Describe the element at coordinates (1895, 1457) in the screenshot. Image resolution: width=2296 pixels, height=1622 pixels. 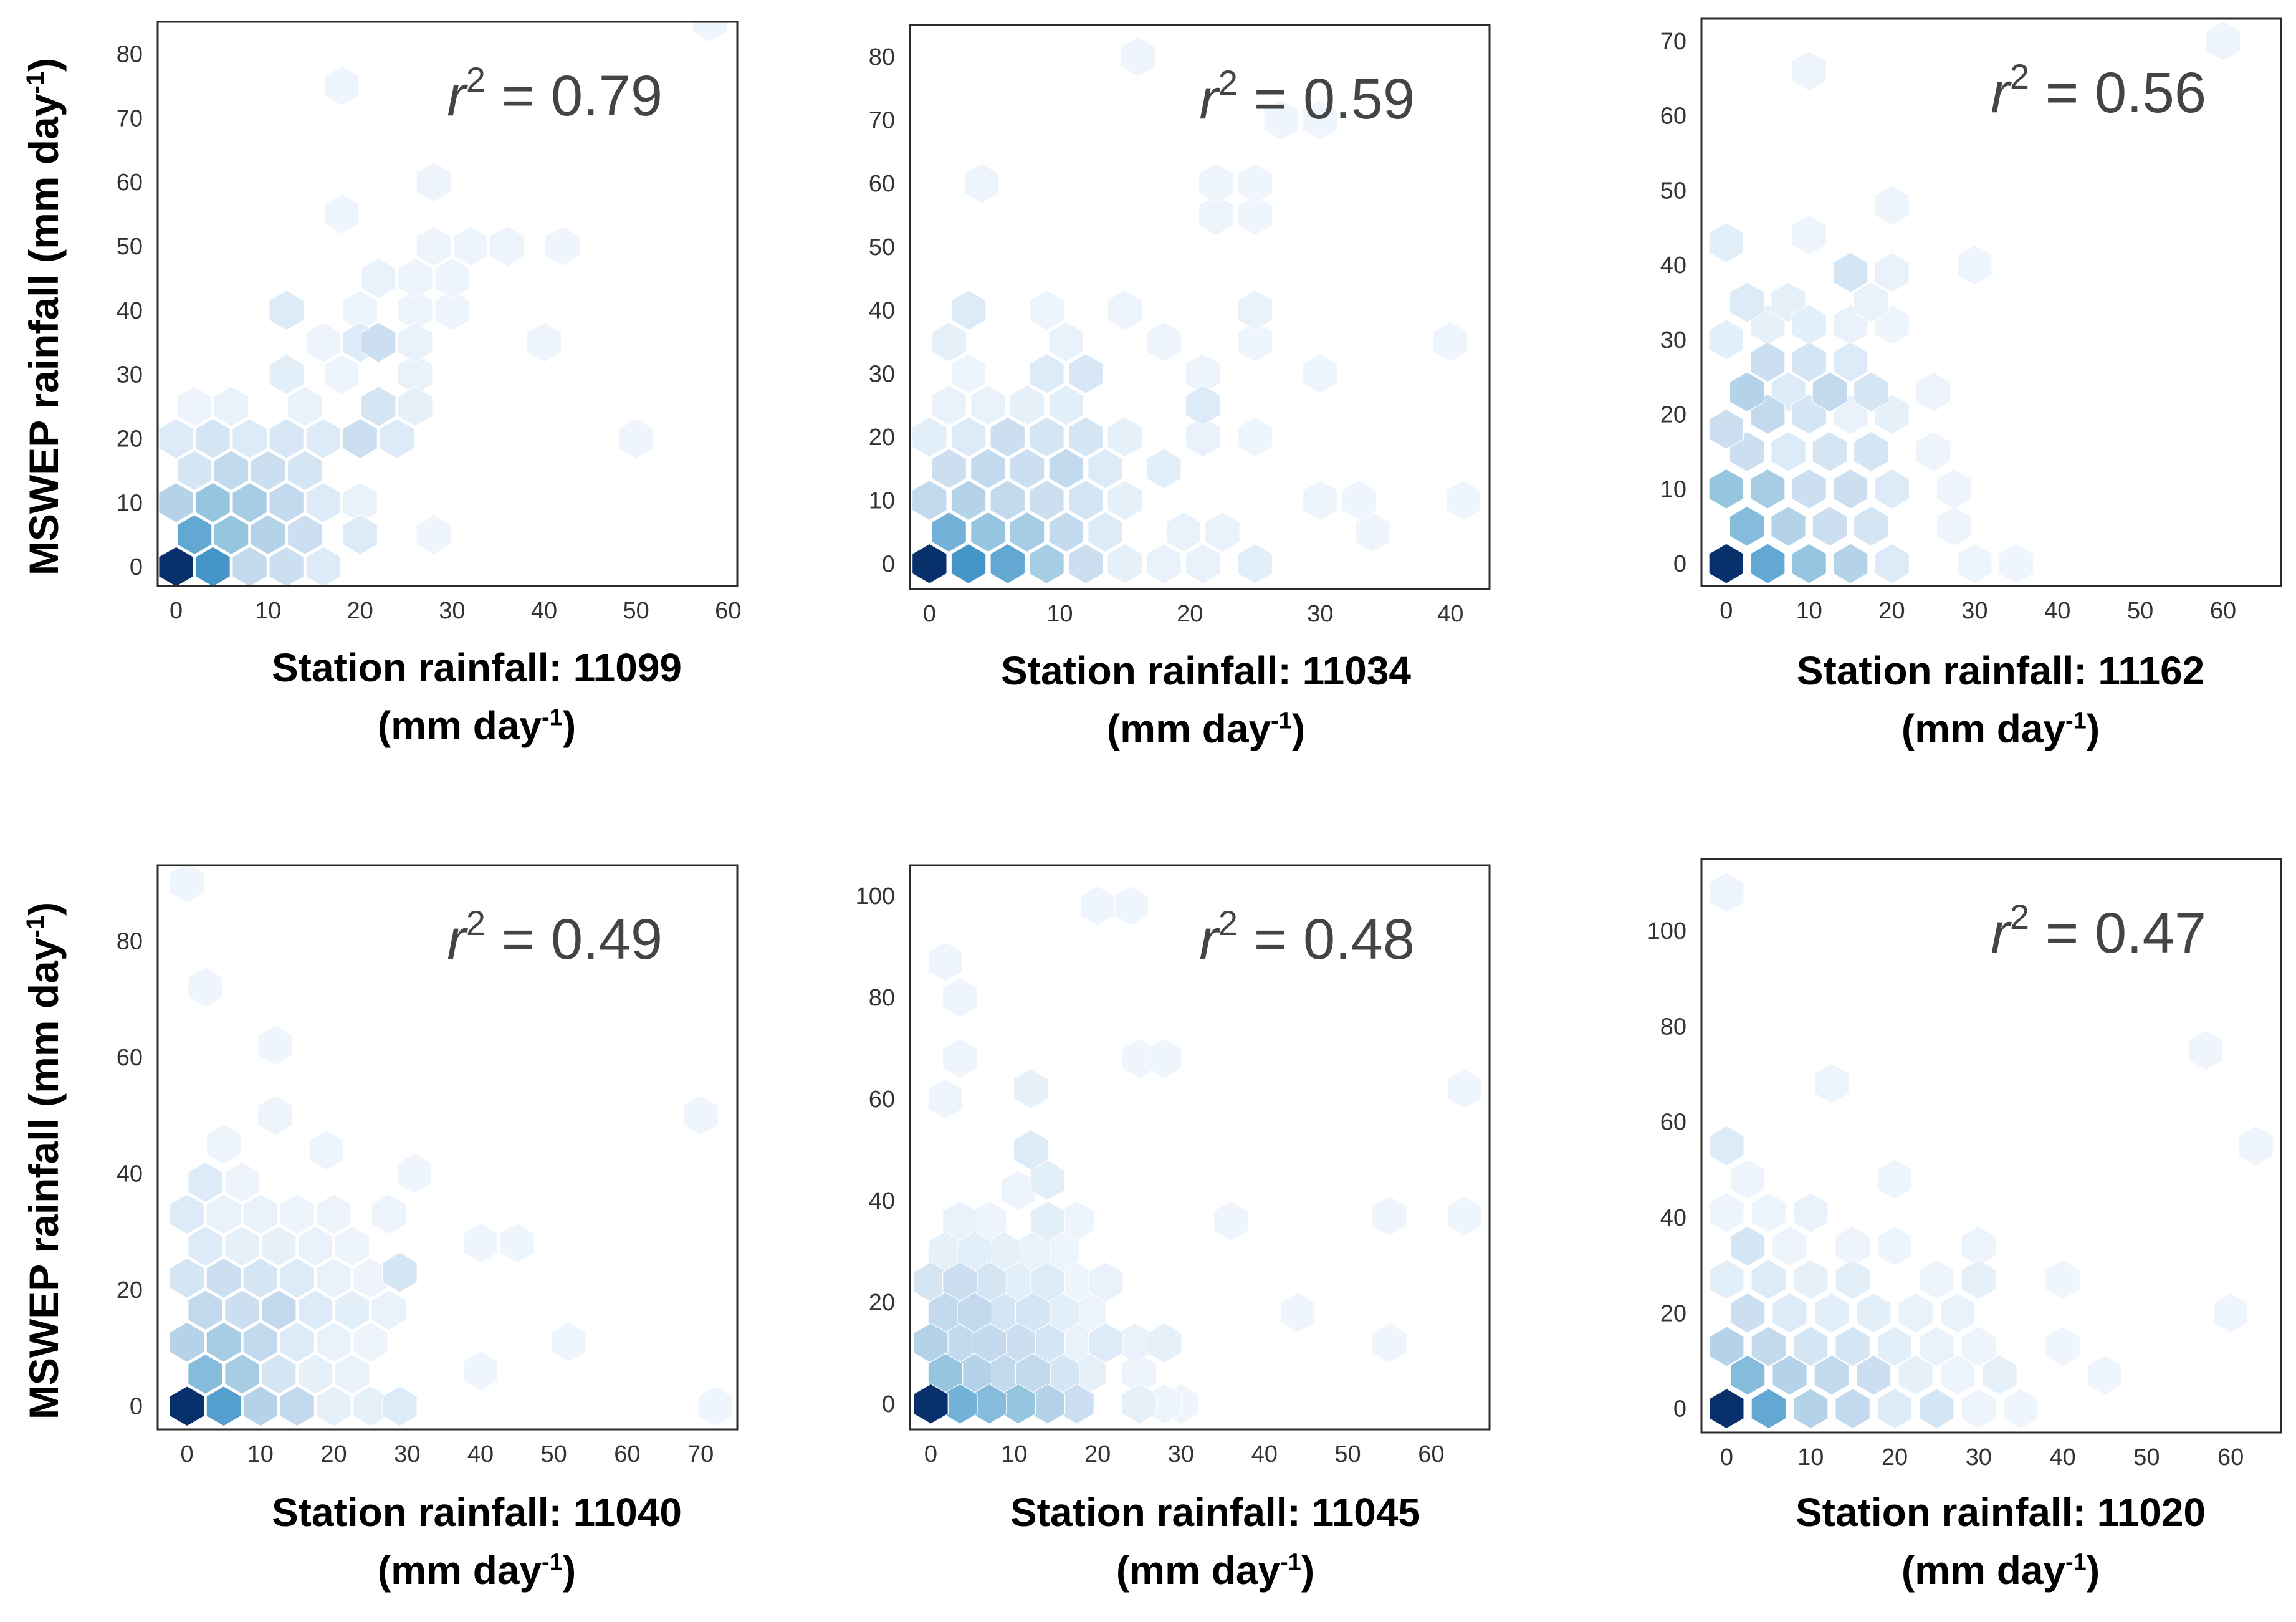
I see `x-tick-label: 20` at that location.